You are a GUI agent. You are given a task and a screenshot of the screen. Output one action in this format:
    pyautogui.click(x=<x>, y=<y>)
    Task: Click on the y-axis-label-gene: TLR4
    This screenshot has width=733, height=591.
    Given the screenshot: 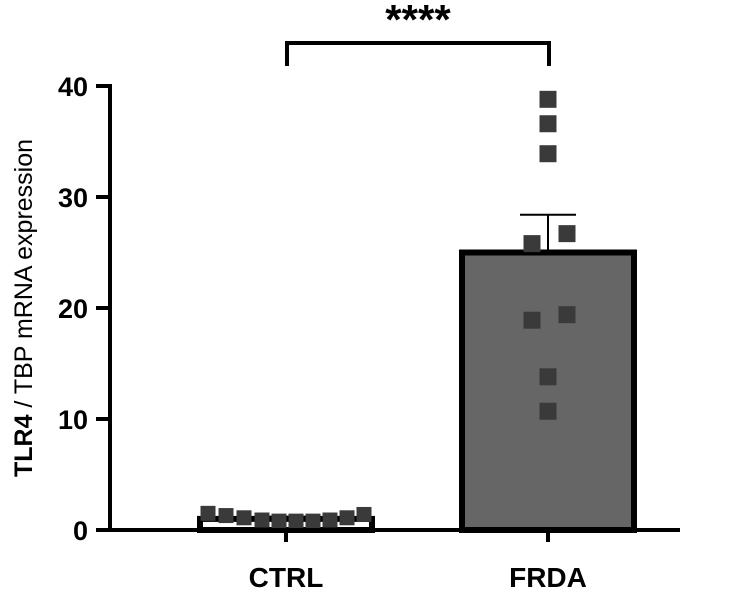 What is the action you would take?
    pyautogui.click(x=24, y=445)
    